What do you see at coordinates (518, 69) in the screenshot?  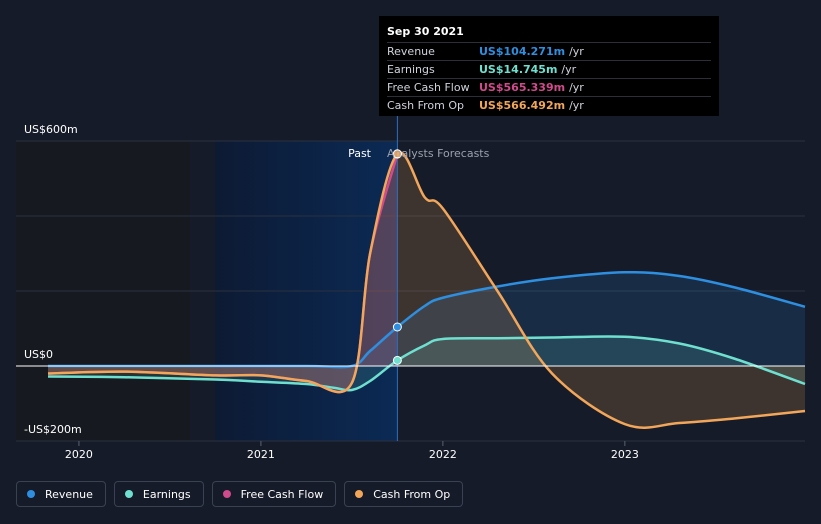 I see `tooltip-value: US$14.745m` at bounding box center [518, 69].